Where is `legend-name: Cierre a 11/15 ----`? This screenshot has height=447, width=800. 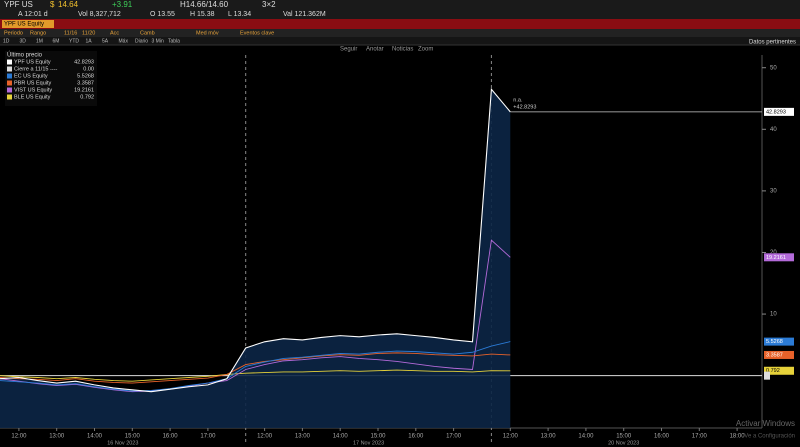
legend-name: Cierre a 11/15 ---- is located at coordinates (35, 69).